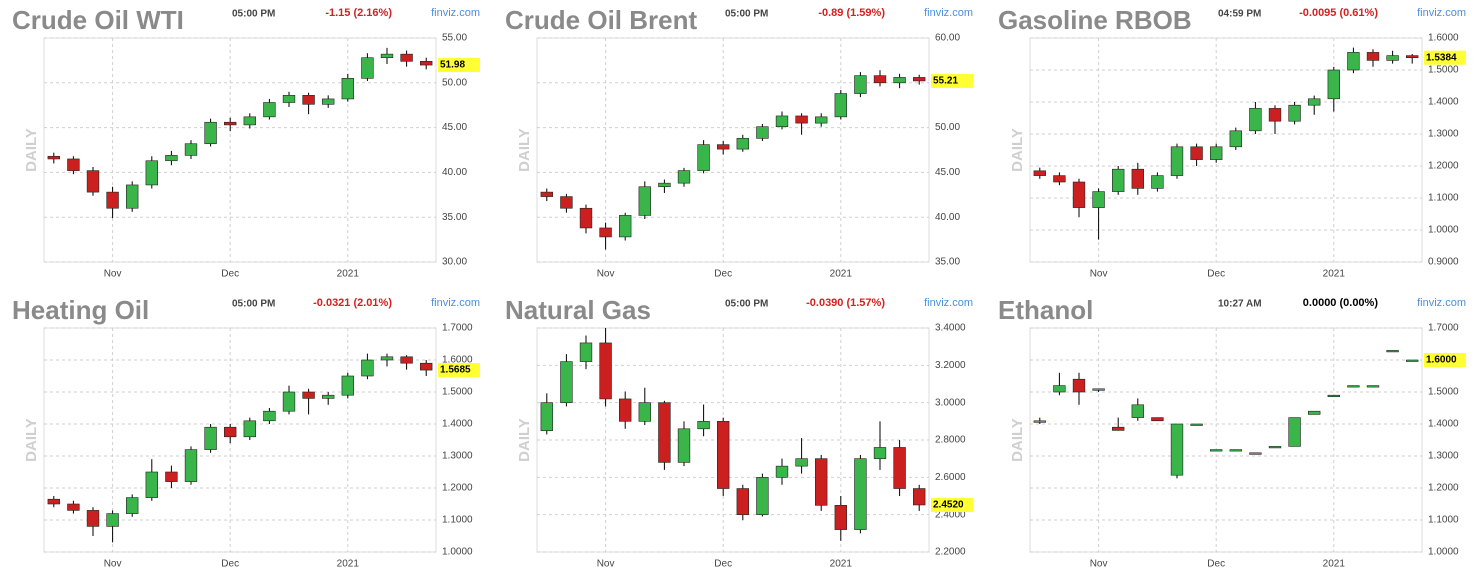  Describe the element at coordinates (950, 514) in the screenshot. I see `y-tick-label: 2.4000` at that location.